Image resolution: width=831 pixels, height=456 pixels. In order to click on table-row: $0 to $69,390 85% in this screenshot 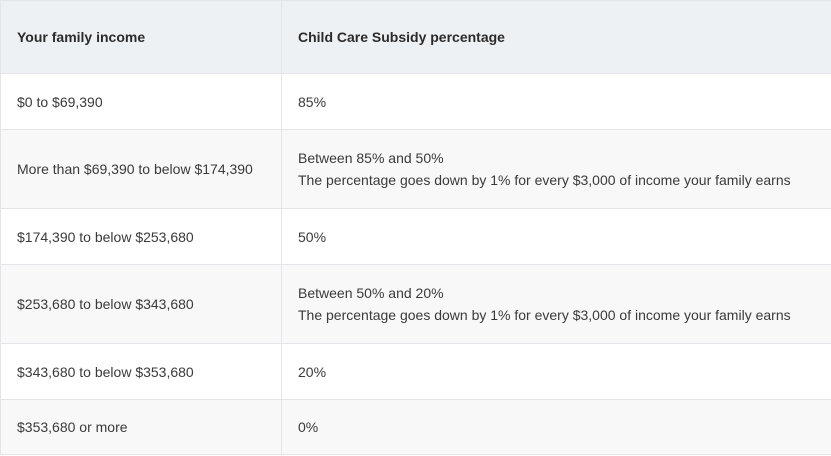, I will do `click(415, 101)`.